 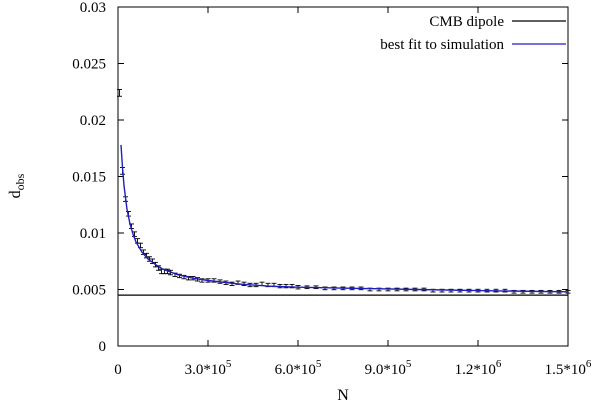 What do you see at coordinates (473, 33) in the screenshot?
I see `legend: CMB dipole best fit to simulation` at bounding box center [473, 33].